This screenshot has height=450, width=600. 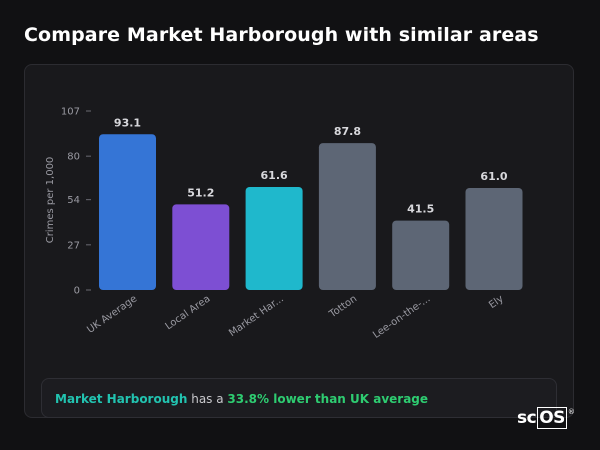 What do you see at coordinates (311, 165) in the screenshot?
I see `value-labels: 93.1 51.2 61.6 87.8 41.5 61.0` at bounding box center [311, 165].